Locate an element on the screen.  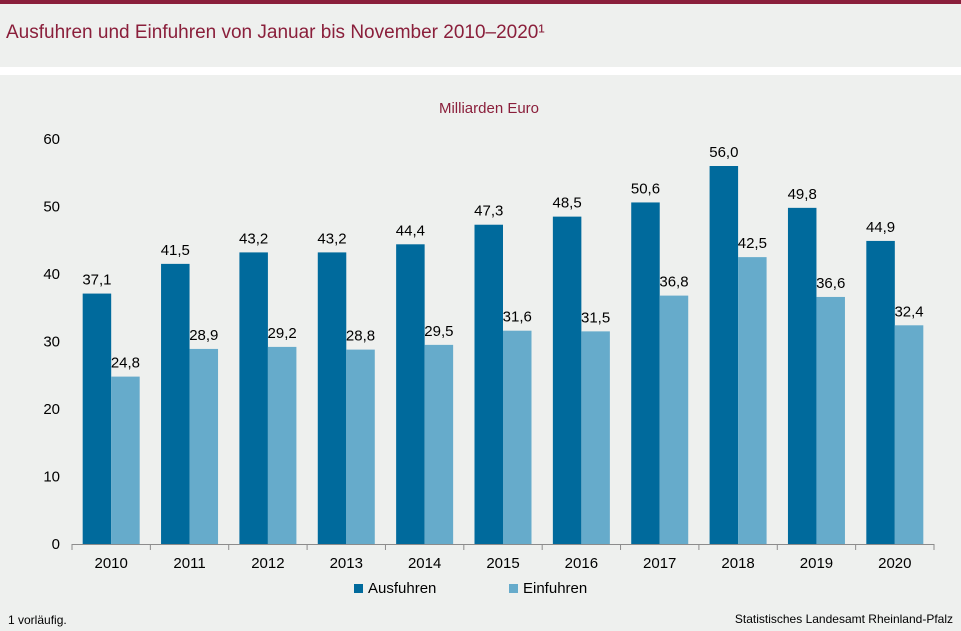
data-label: 42,5 is located at coordinates (752, 243).